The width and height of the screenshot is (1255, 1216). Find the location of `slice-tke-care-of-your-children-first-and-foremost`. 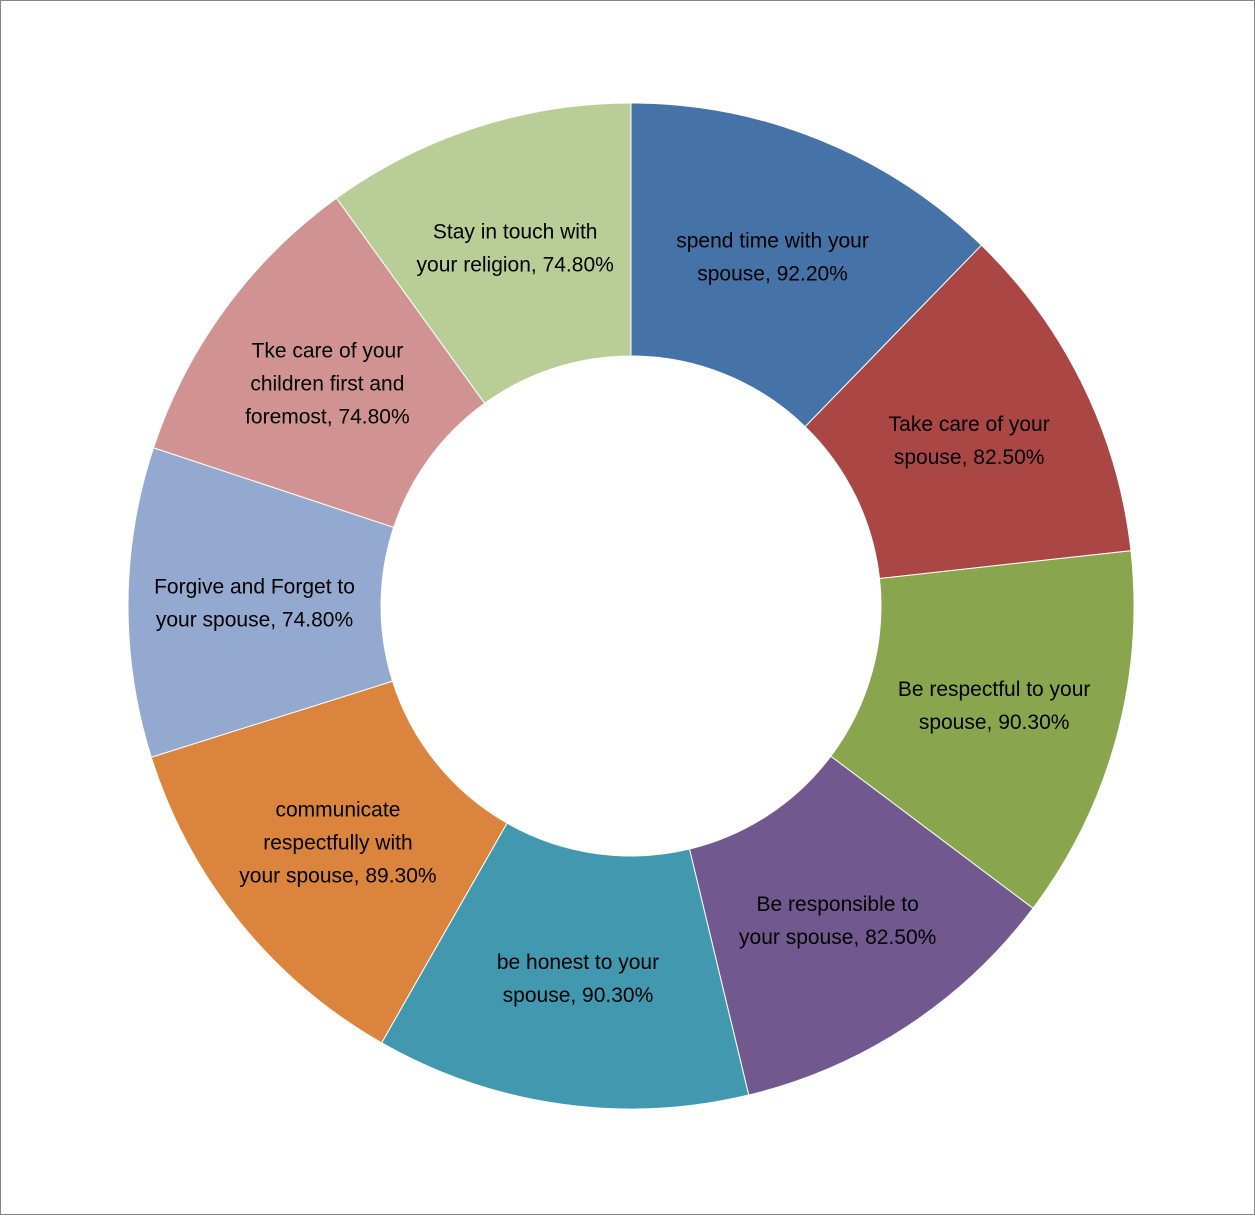

slice-tke-care-of-your-children-first-and-foremost is located at coordinates (319, 362).